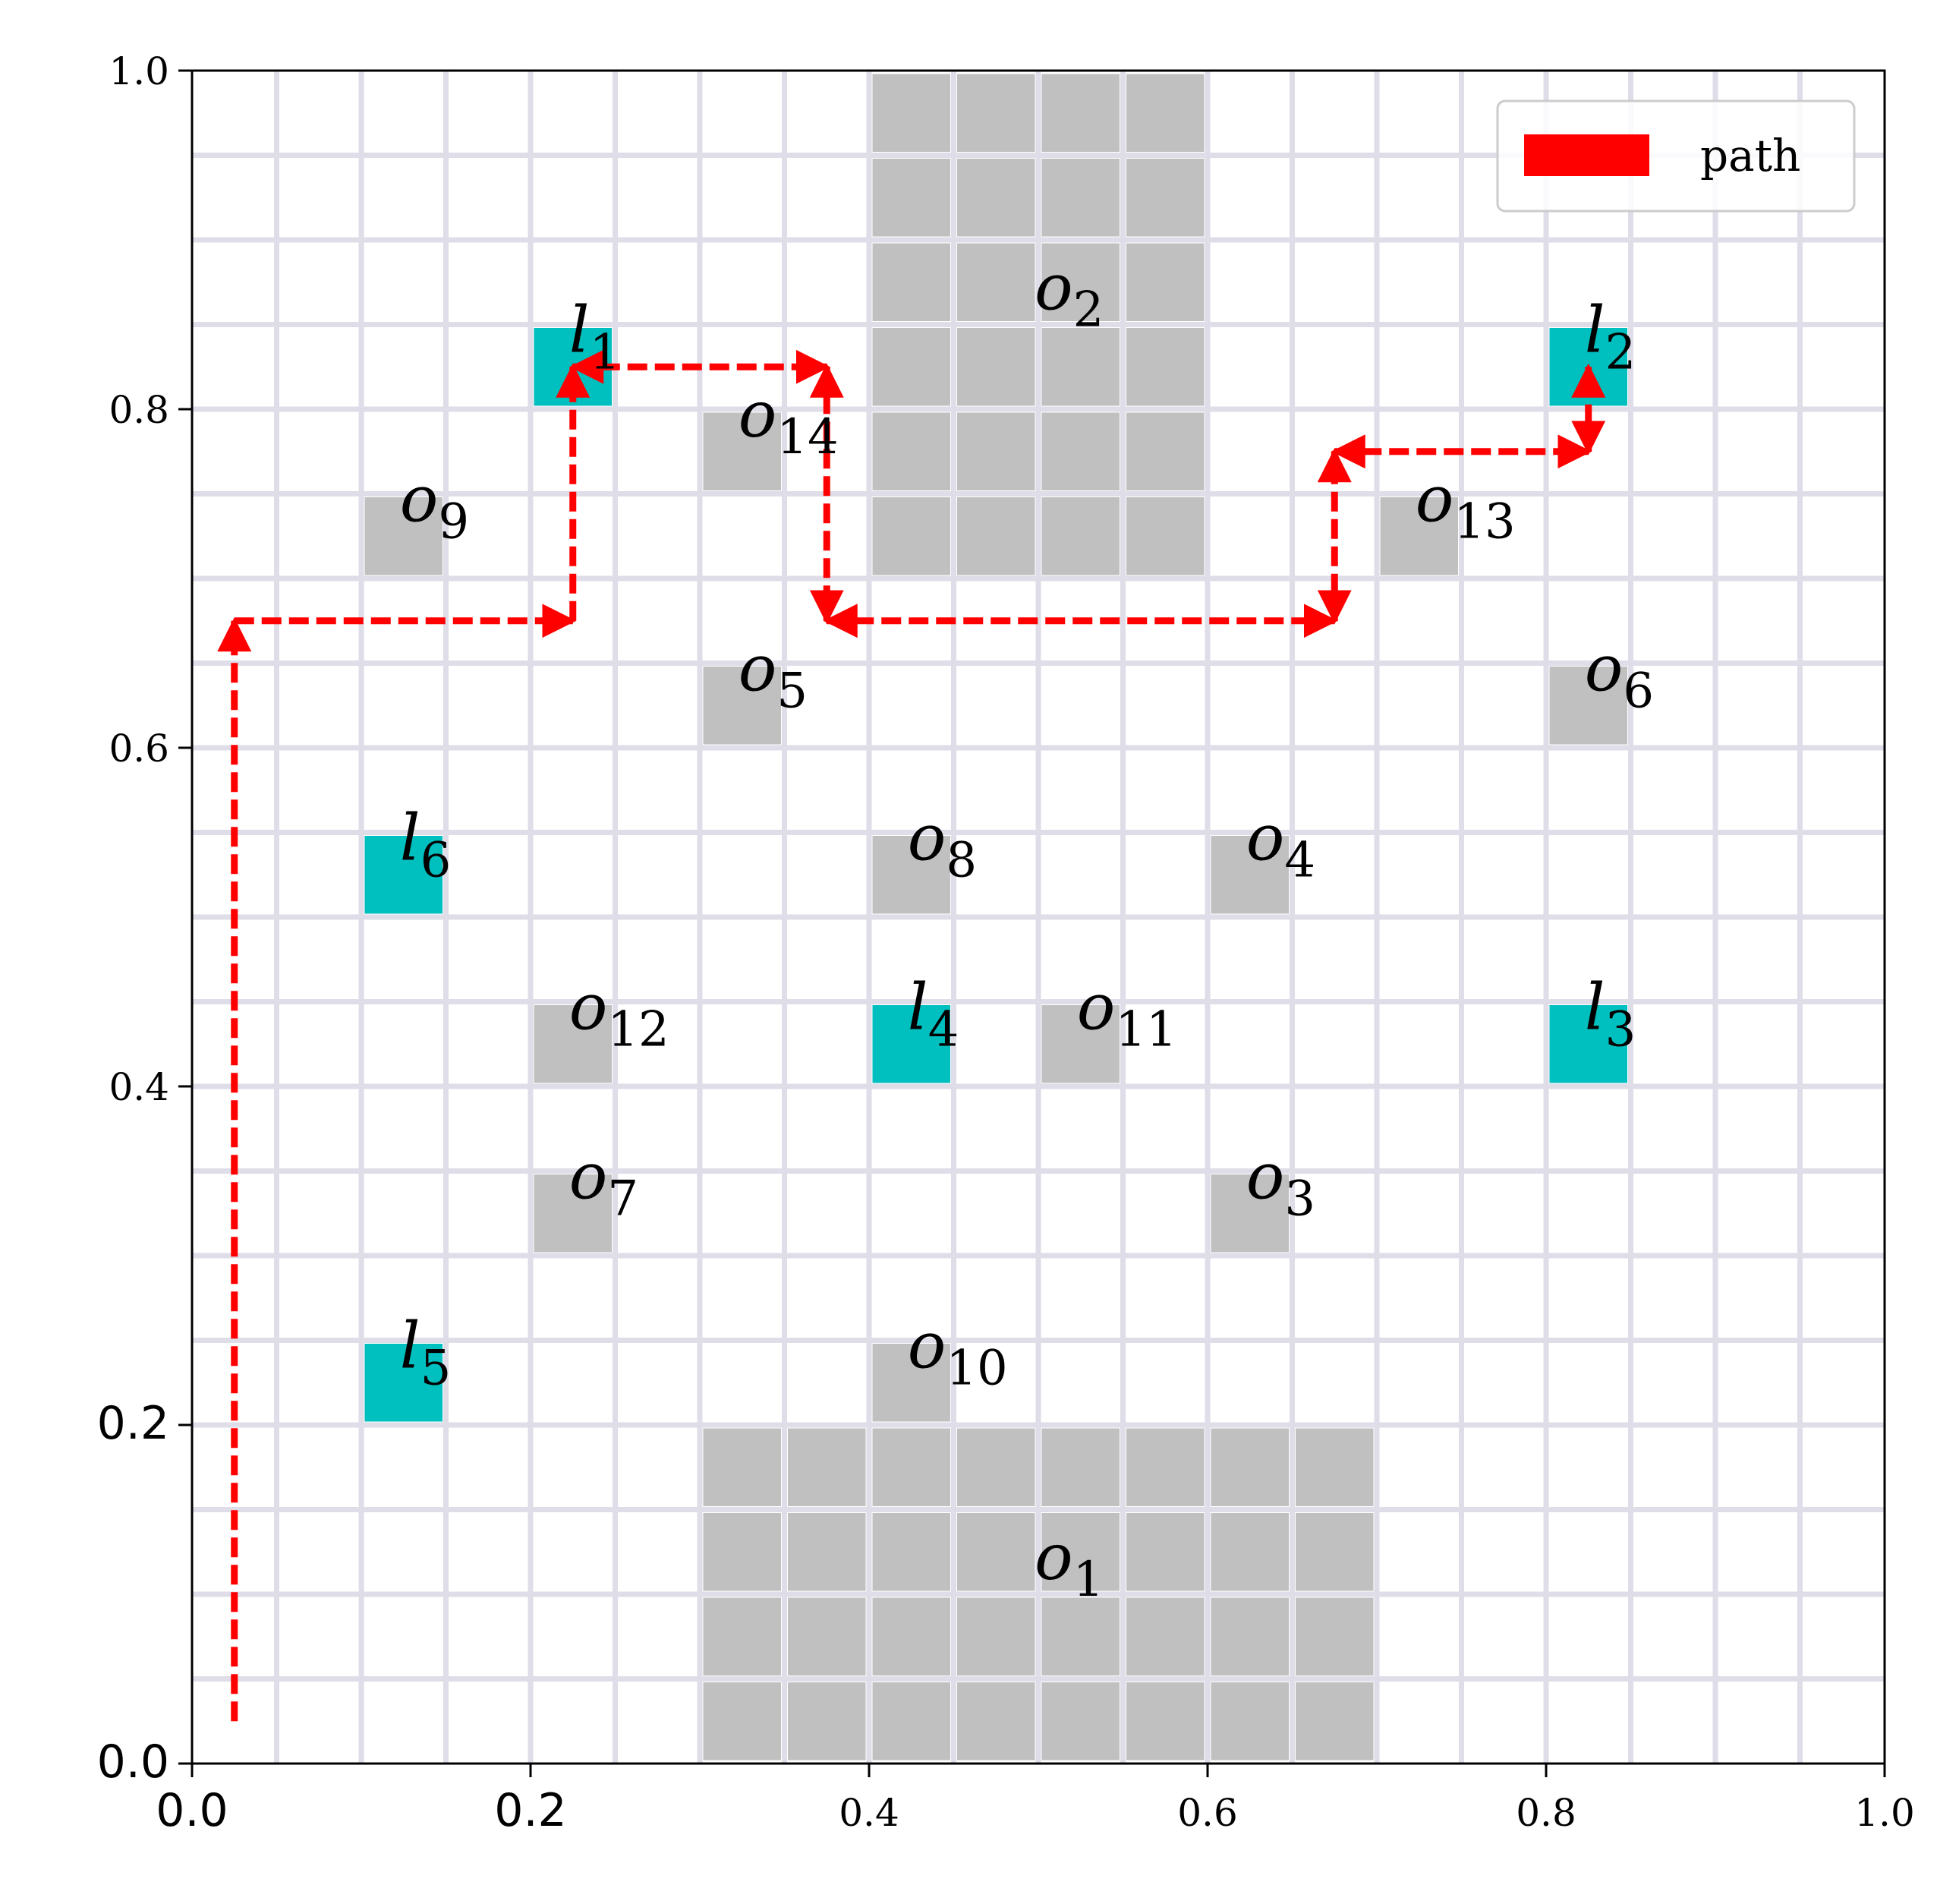 Image resolution: width=1959 pixels, height=1904 pixels. What do you see at coordinates (976, 1368) in the screenshot?
I see `obstacle-label-sub: 10` at bounding box center [976, 1368].